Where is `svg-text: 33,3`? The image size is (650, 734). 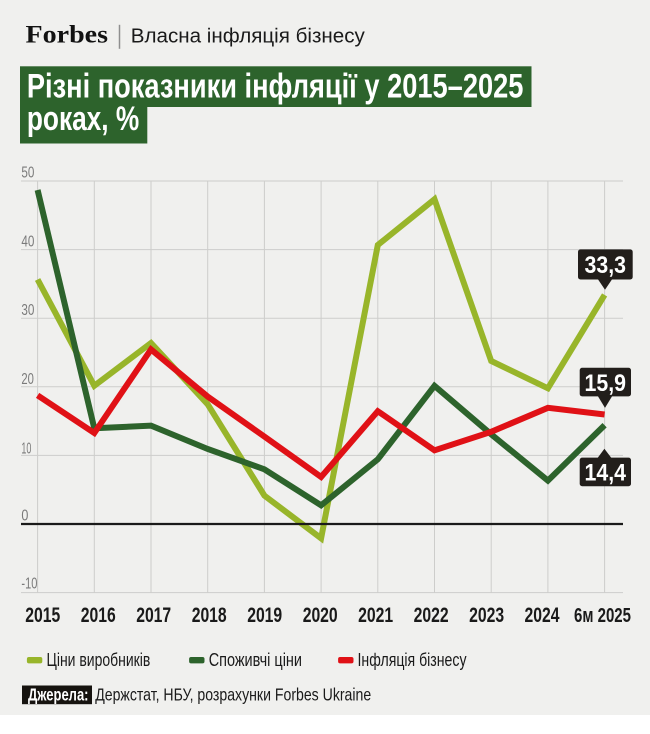
svg-text: 33,3 is located at coordinates (606, 265).